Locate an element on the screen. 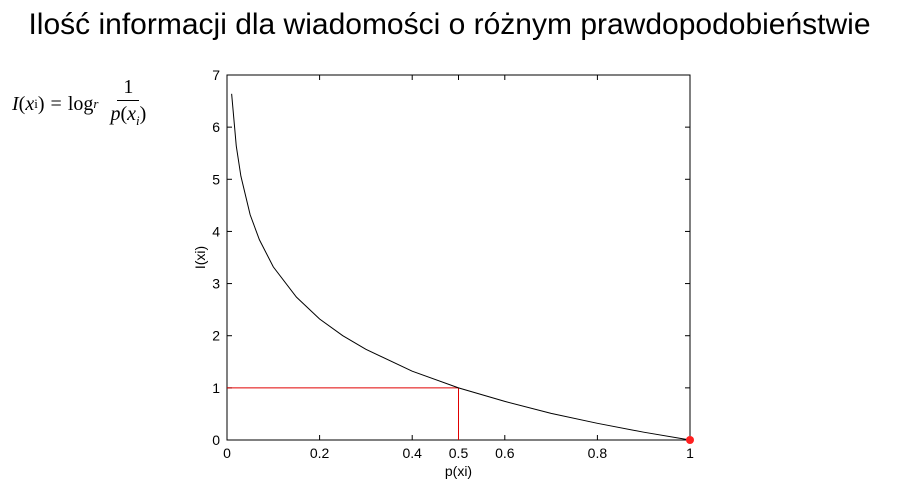 Image resolution: width=899 pixels, height=495 pixels. formula-lhs-sub: i is located at coordinates (36, 103).